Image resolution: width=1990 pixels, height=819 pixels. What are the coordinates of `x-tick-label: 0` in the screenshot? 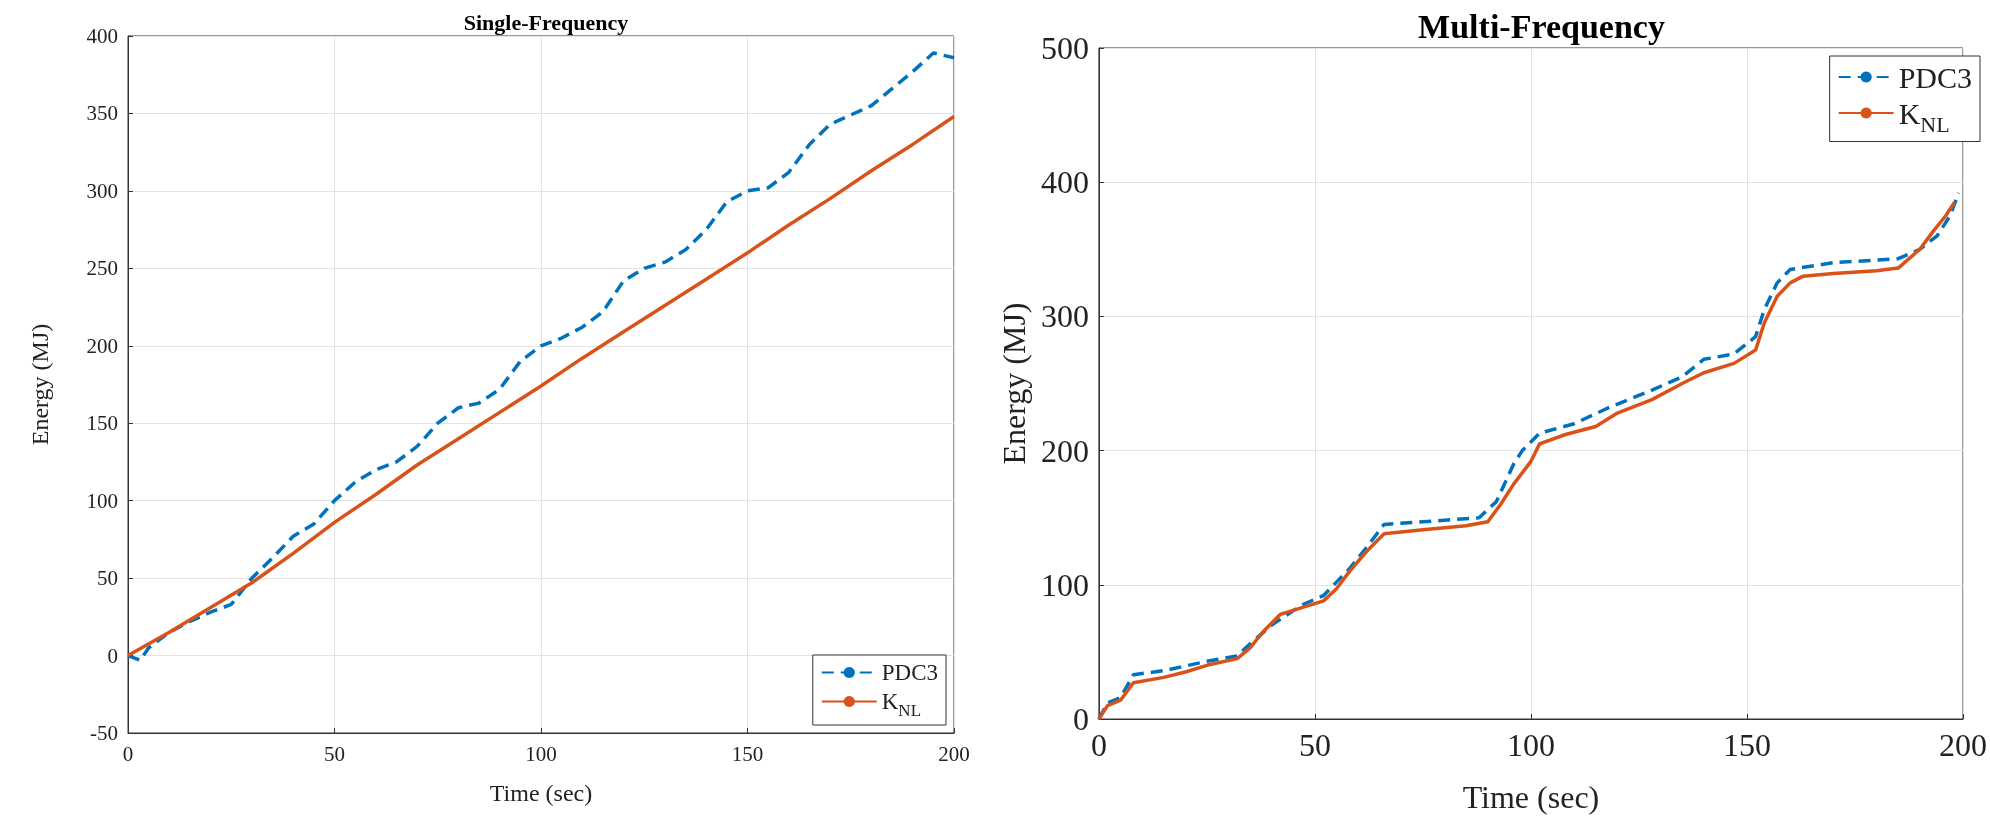 It's located at (128, 753).